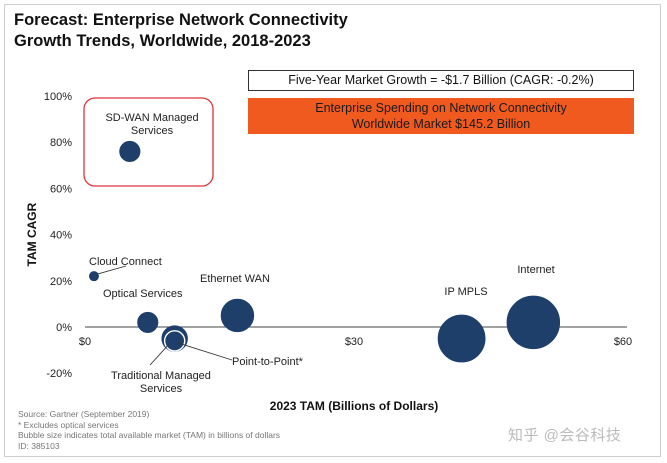 This screenshot has width=667, height=463. I want to click on bubble-optical-services, so click(148, 322).